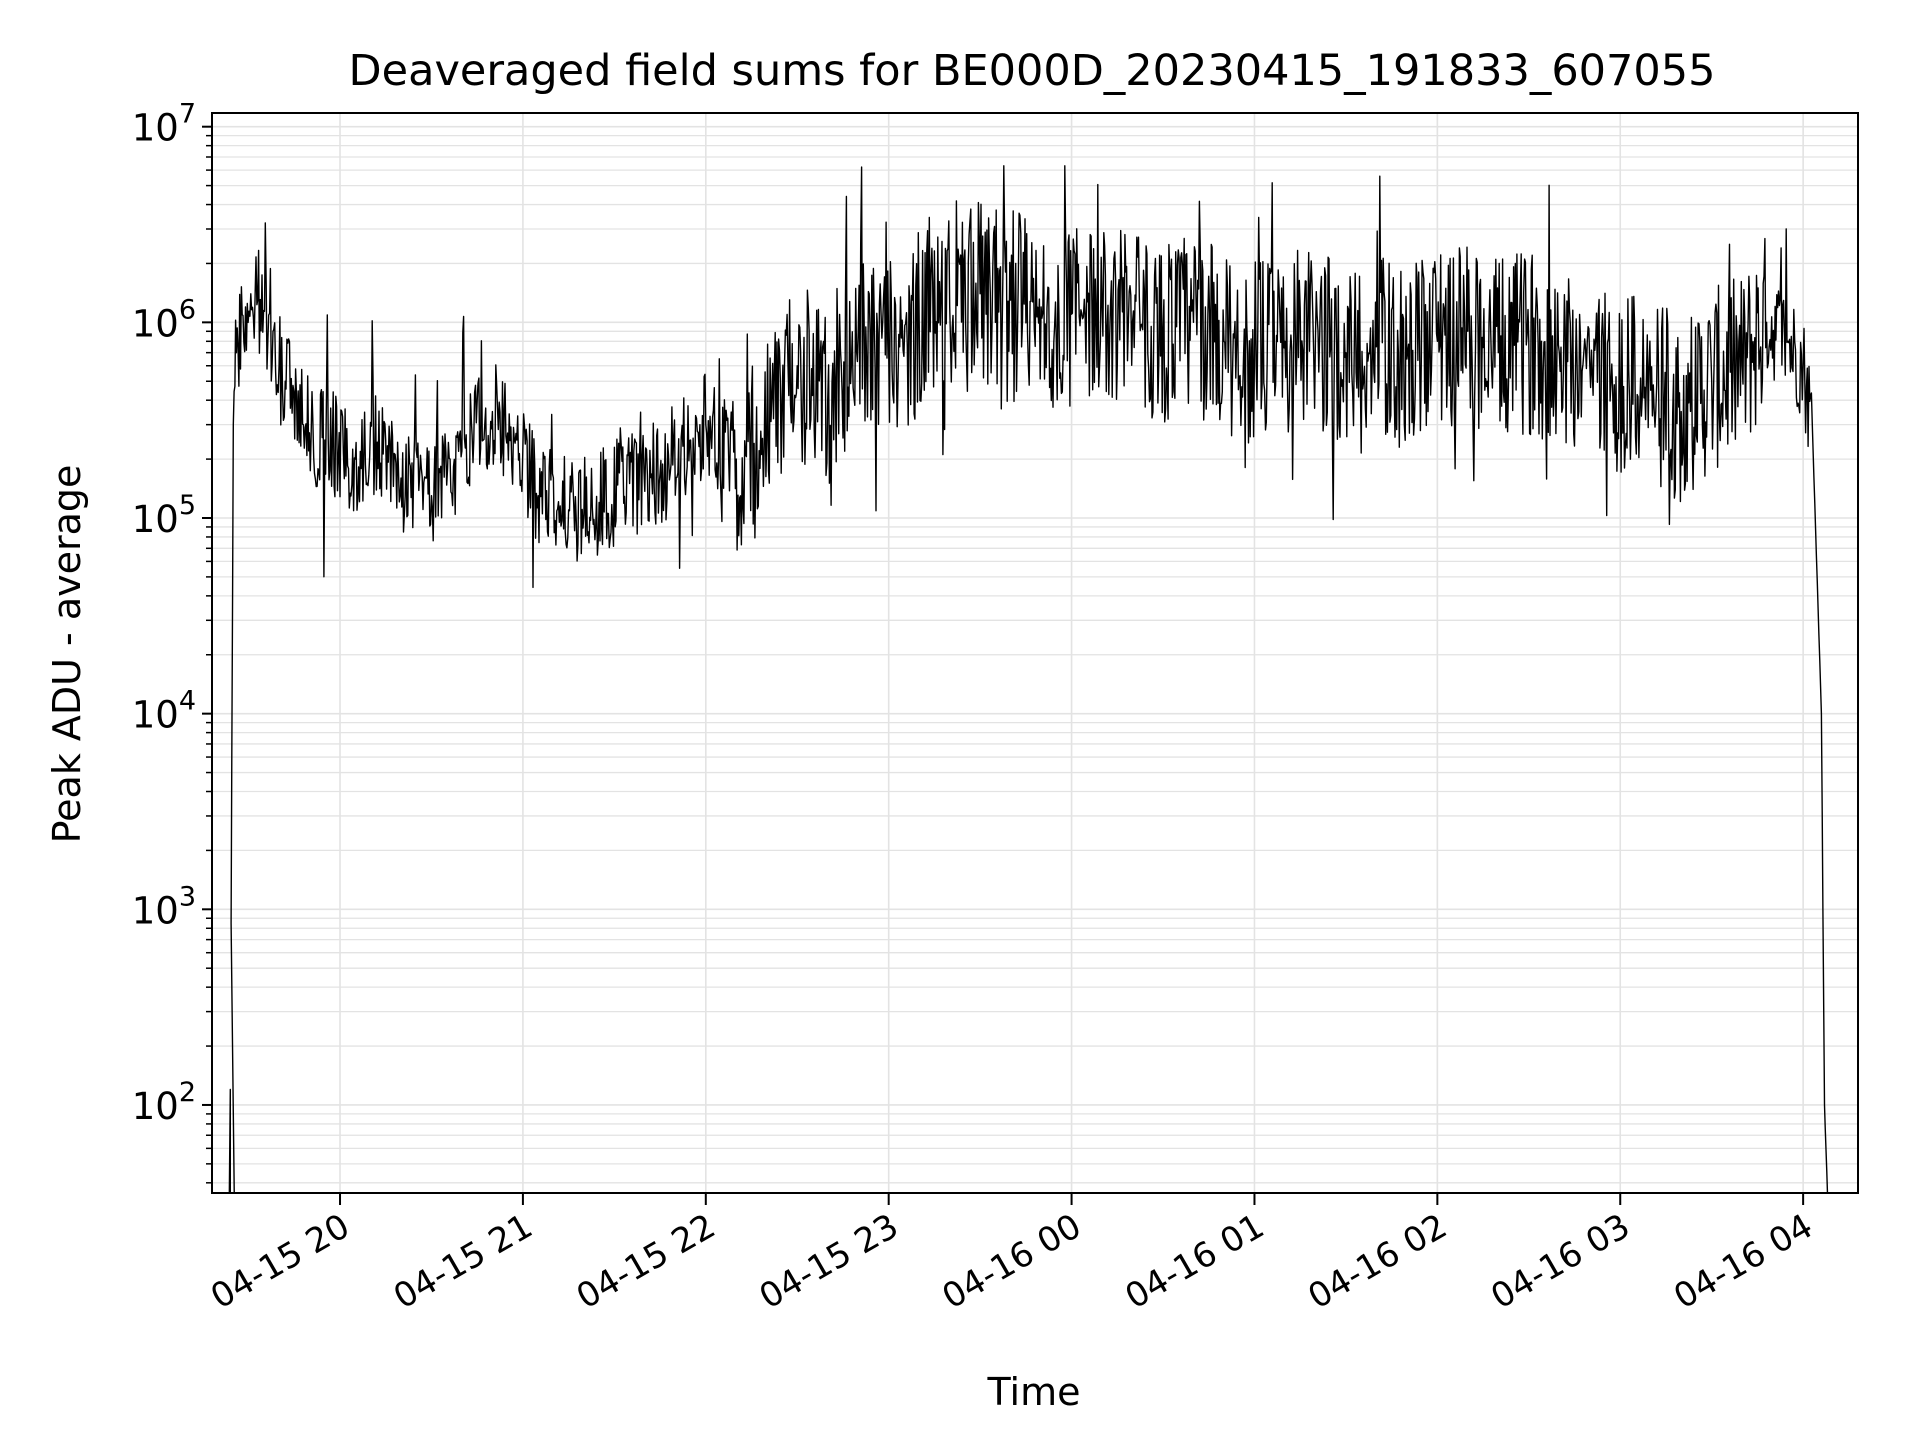 The image size is (1920, 1440). What do you see at coordinates (164, 906) in the screenshot?
I see `y-tick-label: 10³` at bounding box center [164, 906].